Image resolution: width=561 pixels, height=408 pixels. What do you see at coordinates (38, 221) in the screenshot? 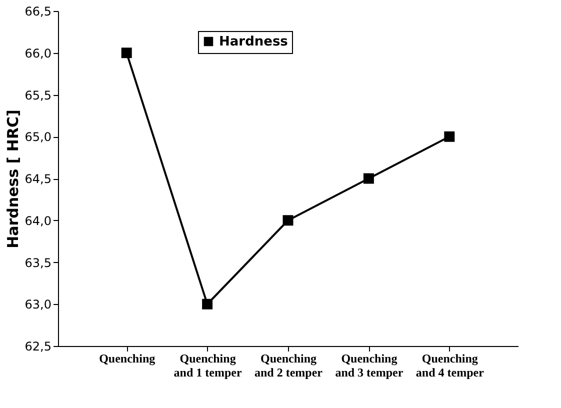
I see `y-tick-label: 64,0` at bounding box center [38, 221].